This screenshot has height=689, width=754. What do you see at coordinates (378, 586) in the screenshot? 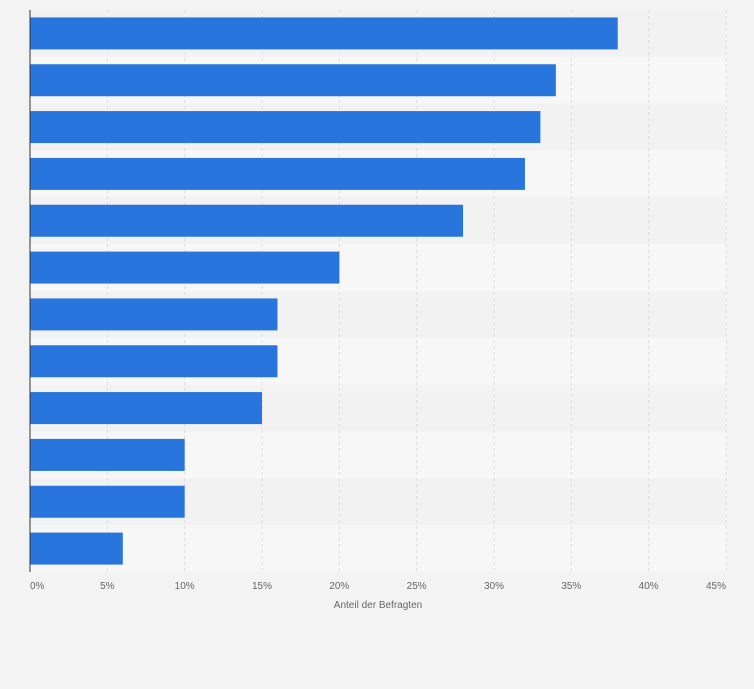
I see `x-axis-ticks: 0% 5% 10% 15% 20% 25% 30% 35% 40% 45%` at bounding box center [378, 586].